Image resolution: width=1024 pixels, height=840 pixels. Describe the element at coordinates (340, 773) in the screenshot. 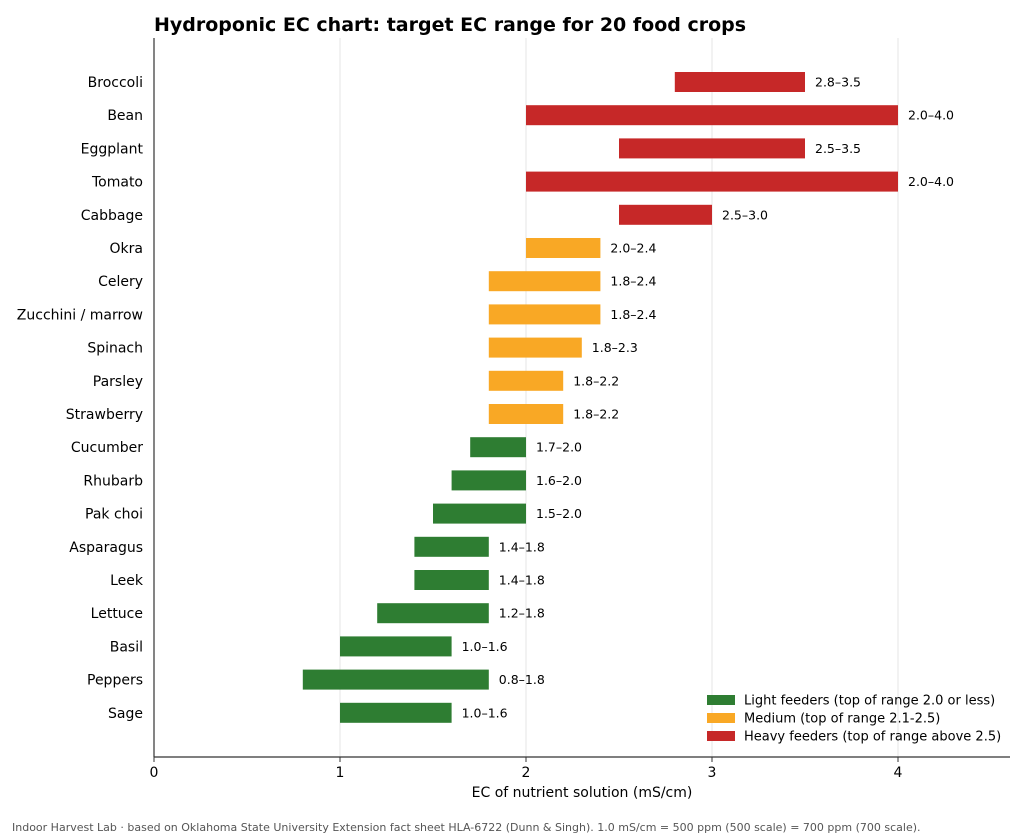

I see `x-tick-label: 1` at that location.